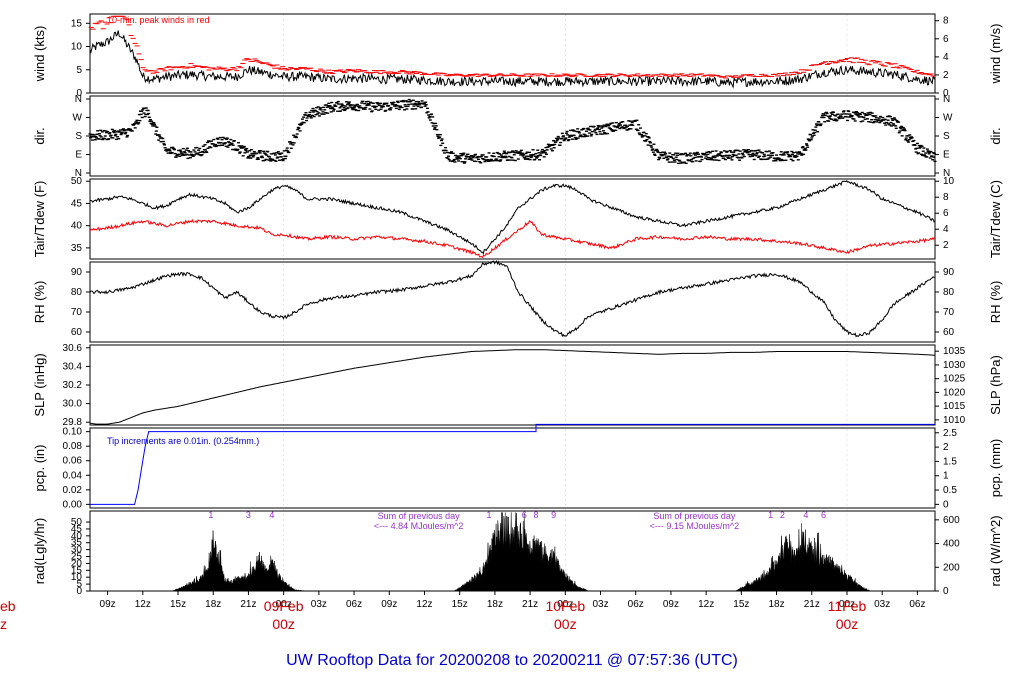 This screenshot has width=1024, height=700. I want to click on rh-ytick-label-right: 90, so click(949, 272).